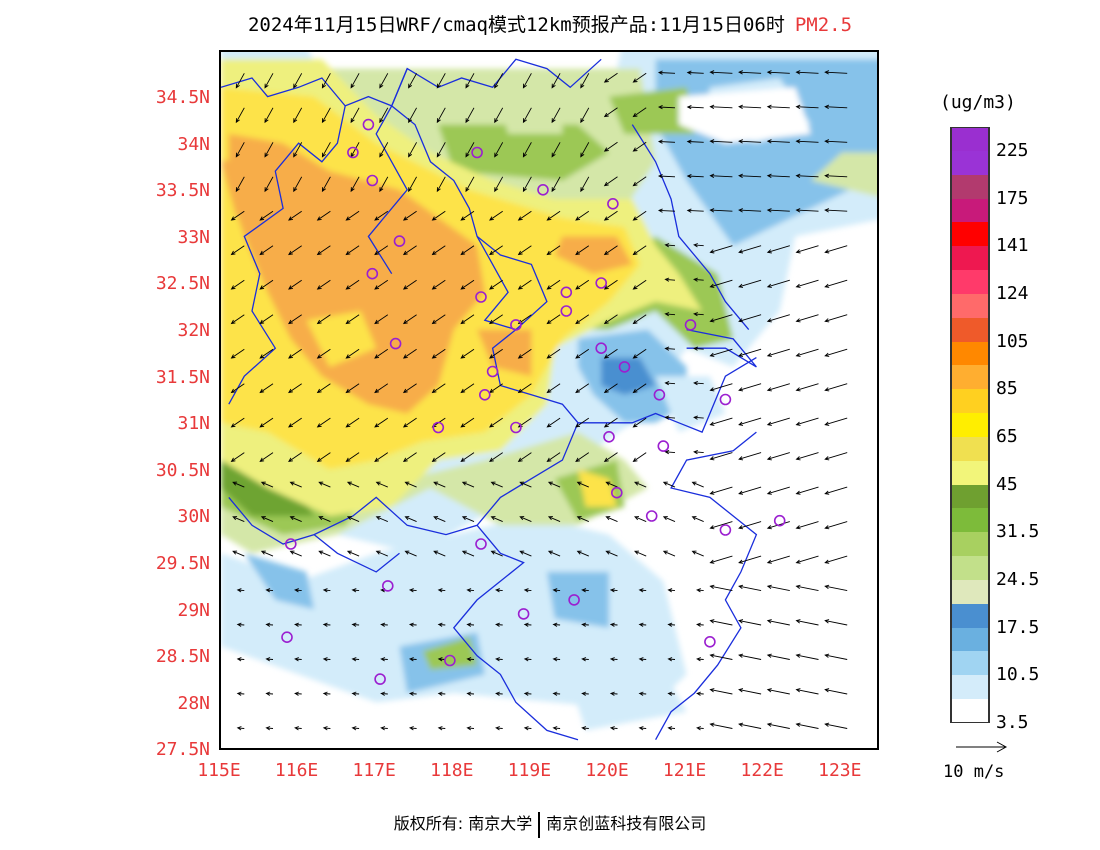 This screenshot has height=850, width=1100. Describe the element at coordinates (597, 488) in the screenshot. I see `yellow-patch-zhejiang` at that location.